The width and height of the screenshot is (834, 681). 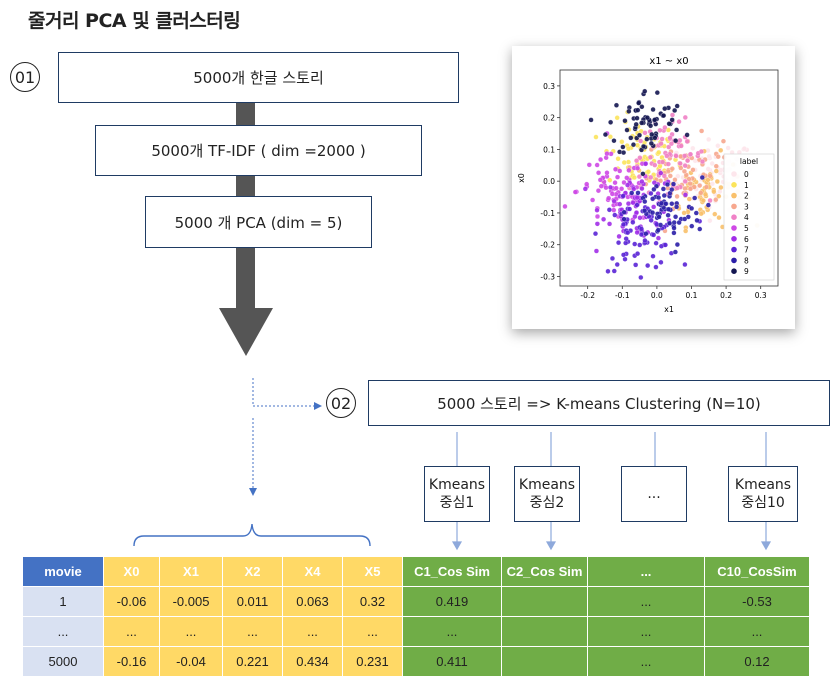 What do you see at coordinates (668, 61) in the screenshot?
I see `chart-title: x1 ~ x0` at bounding box center [668, 61].